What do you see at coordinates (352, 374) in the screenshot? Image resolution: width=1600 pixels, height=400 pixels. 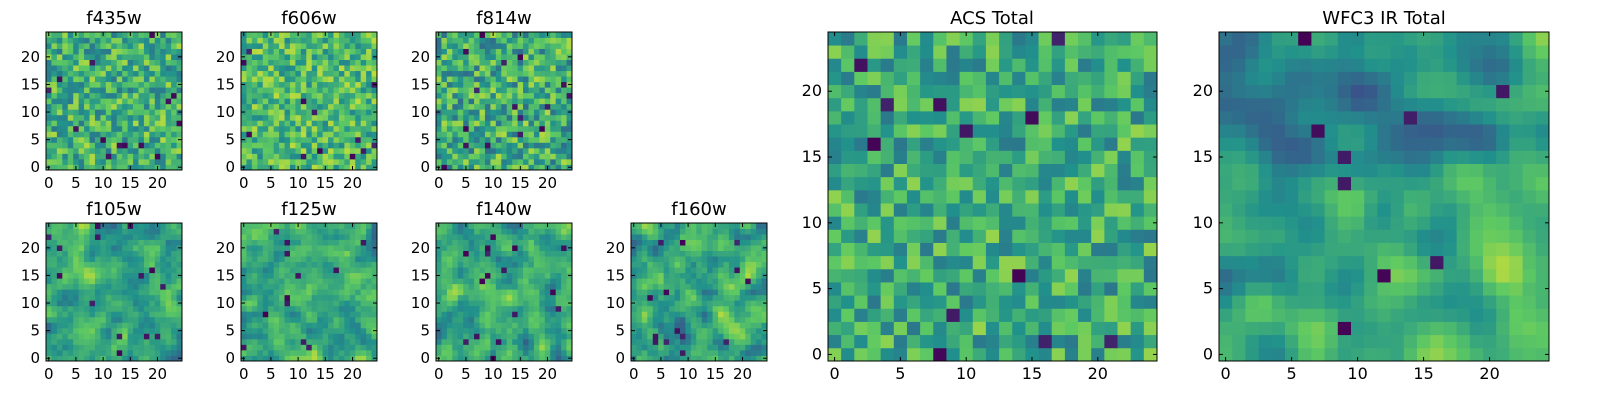 I see `x-tick-label: 20` at bounding box center [352, 374].